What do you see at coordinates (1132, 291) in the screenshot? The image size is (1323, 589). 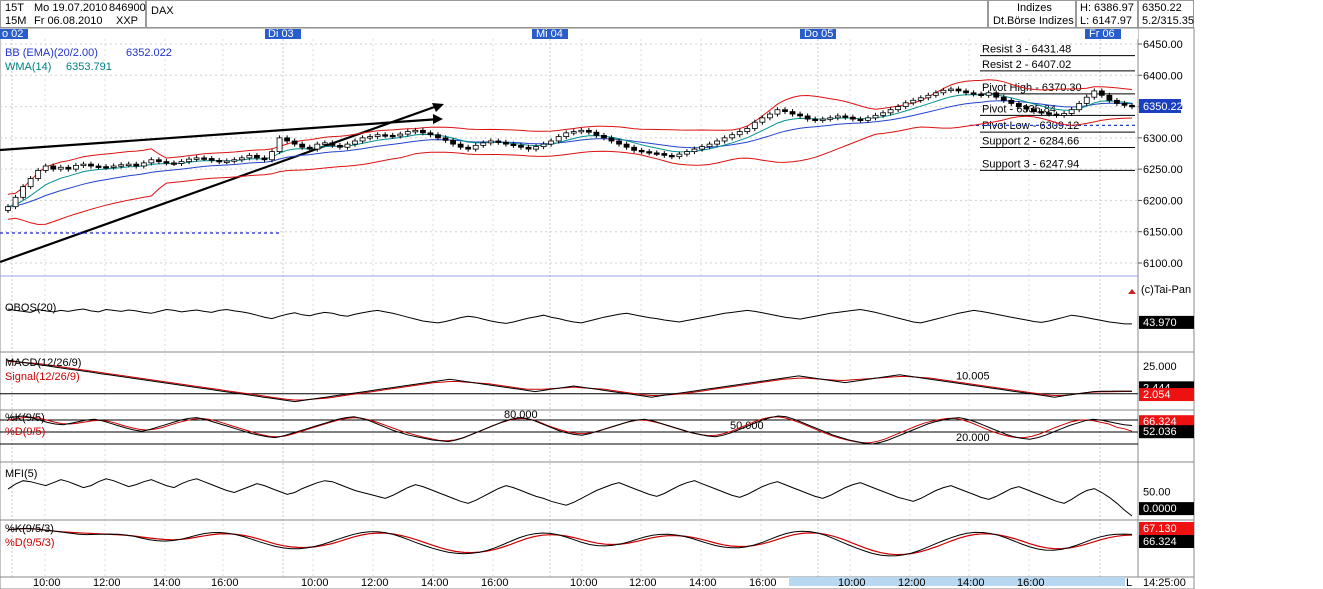 I see `scroll-up-icon` at bounding box center [1132, 291].